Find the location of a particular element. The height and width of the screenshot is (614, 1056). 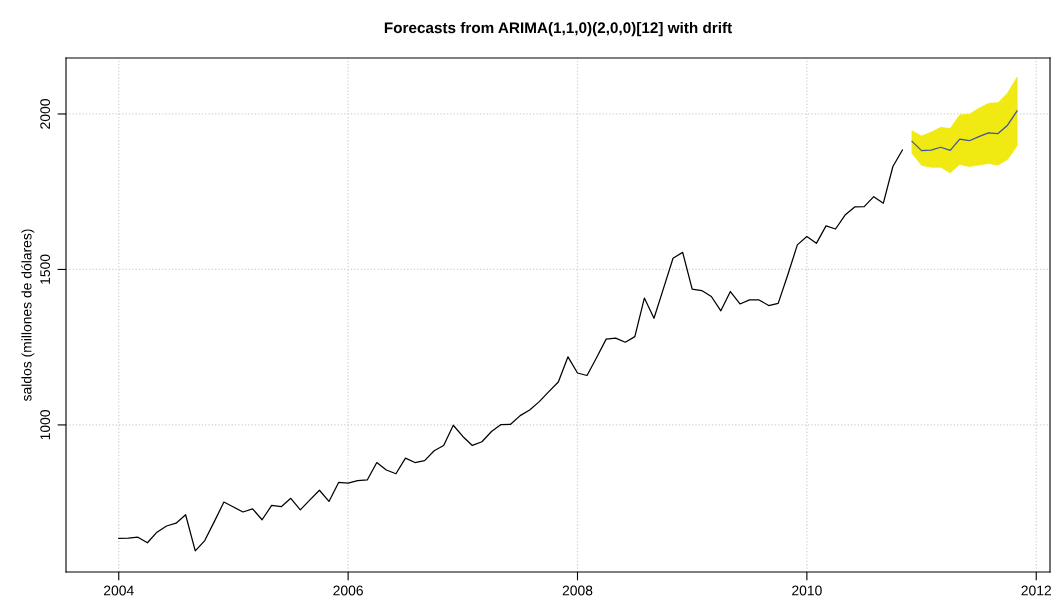

y-tick-label: 1500 is located at coordinates (45, 269).